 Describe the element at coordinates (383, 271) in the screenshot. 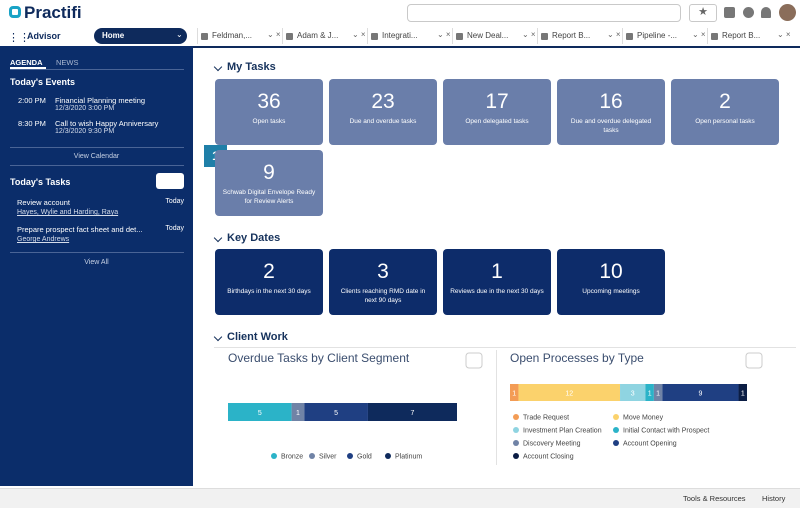

I see `card-value: 3` at that location.